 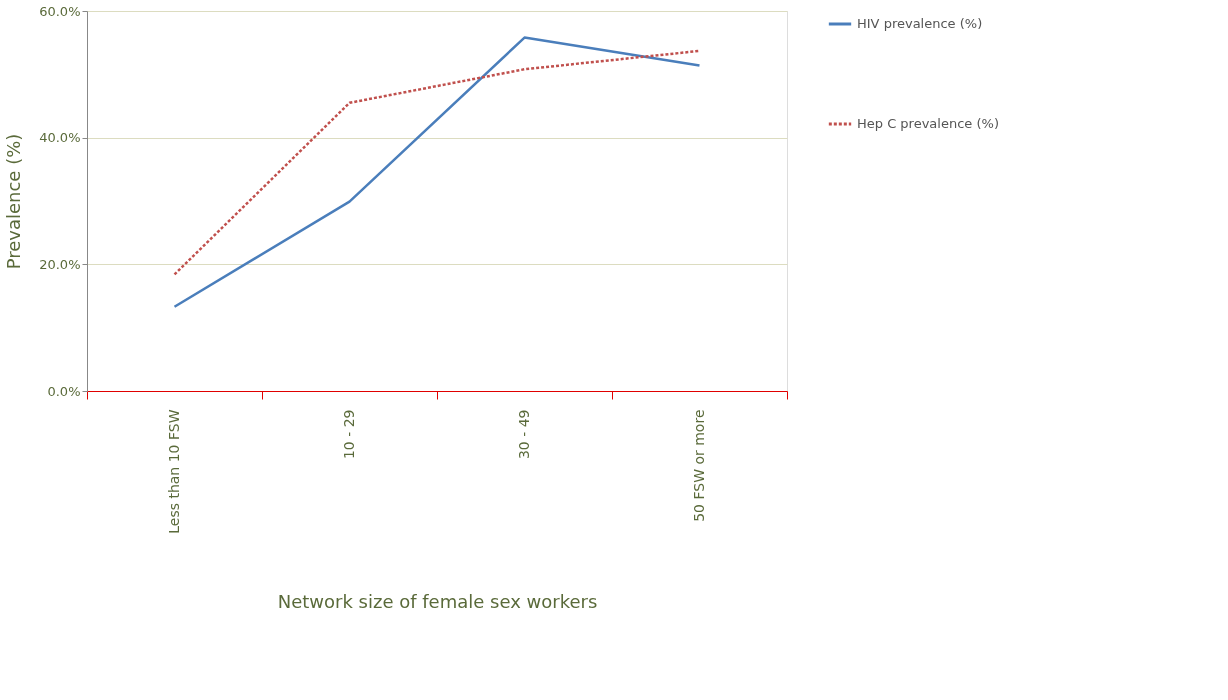 I want to click on x-tick-label: 10 - 29, so click(x=349, y=434).